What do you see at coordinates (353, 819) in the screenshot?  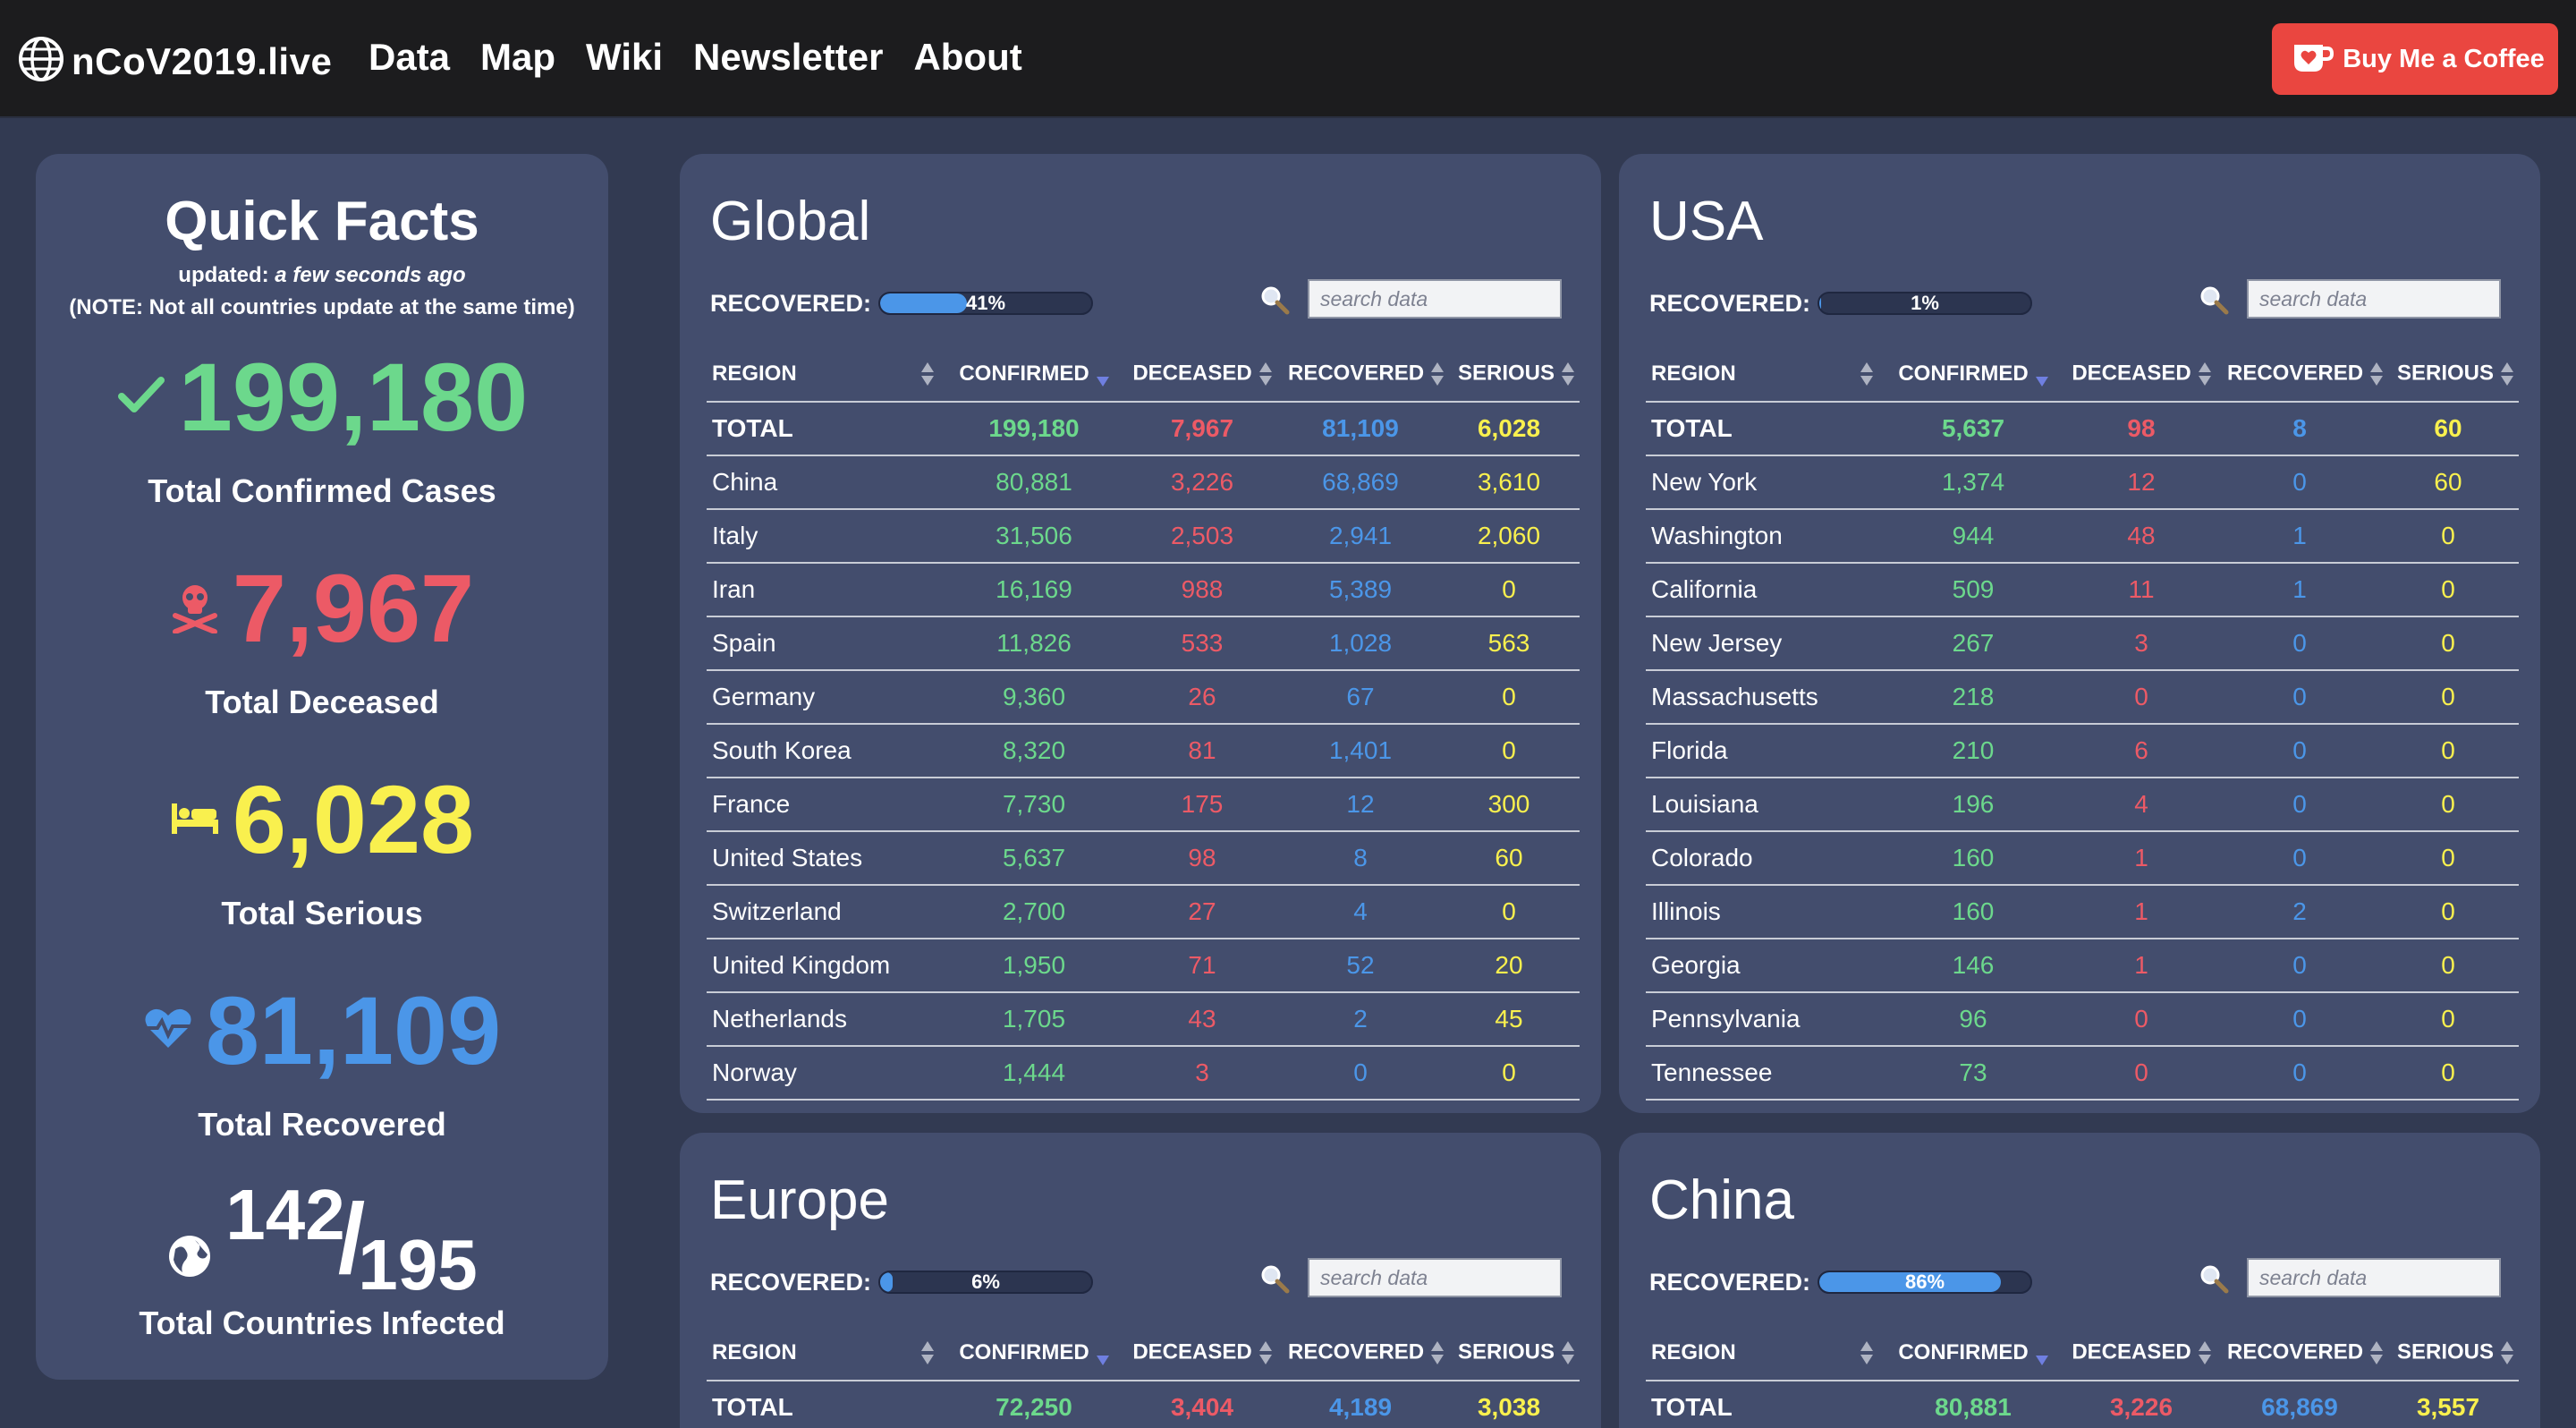 I see `total-serious-value: 6,028` at bounding box center [353, 819].